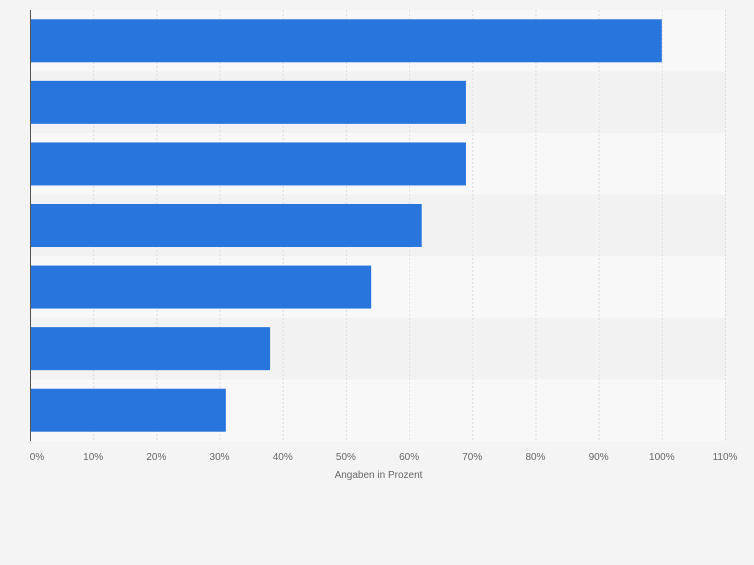  Describe the element at coordinates (725, 457) in the screenshot. I see `x-tick-label: 110%` at that location.